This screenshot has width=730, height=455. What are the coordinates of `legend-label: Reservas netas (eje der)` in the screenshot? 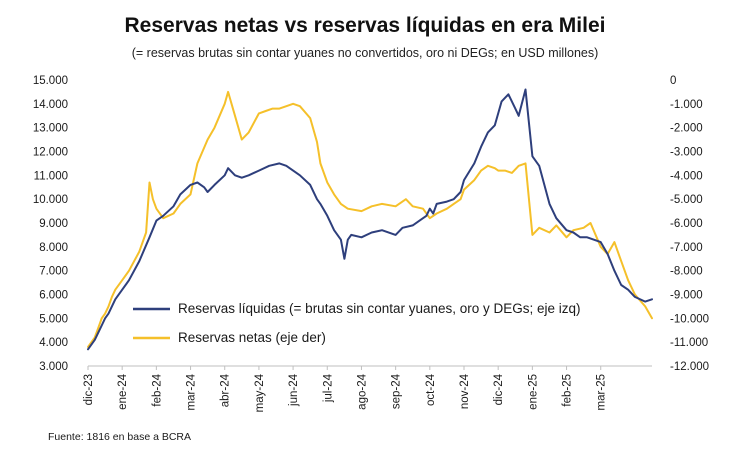 It's located at (252, 337).